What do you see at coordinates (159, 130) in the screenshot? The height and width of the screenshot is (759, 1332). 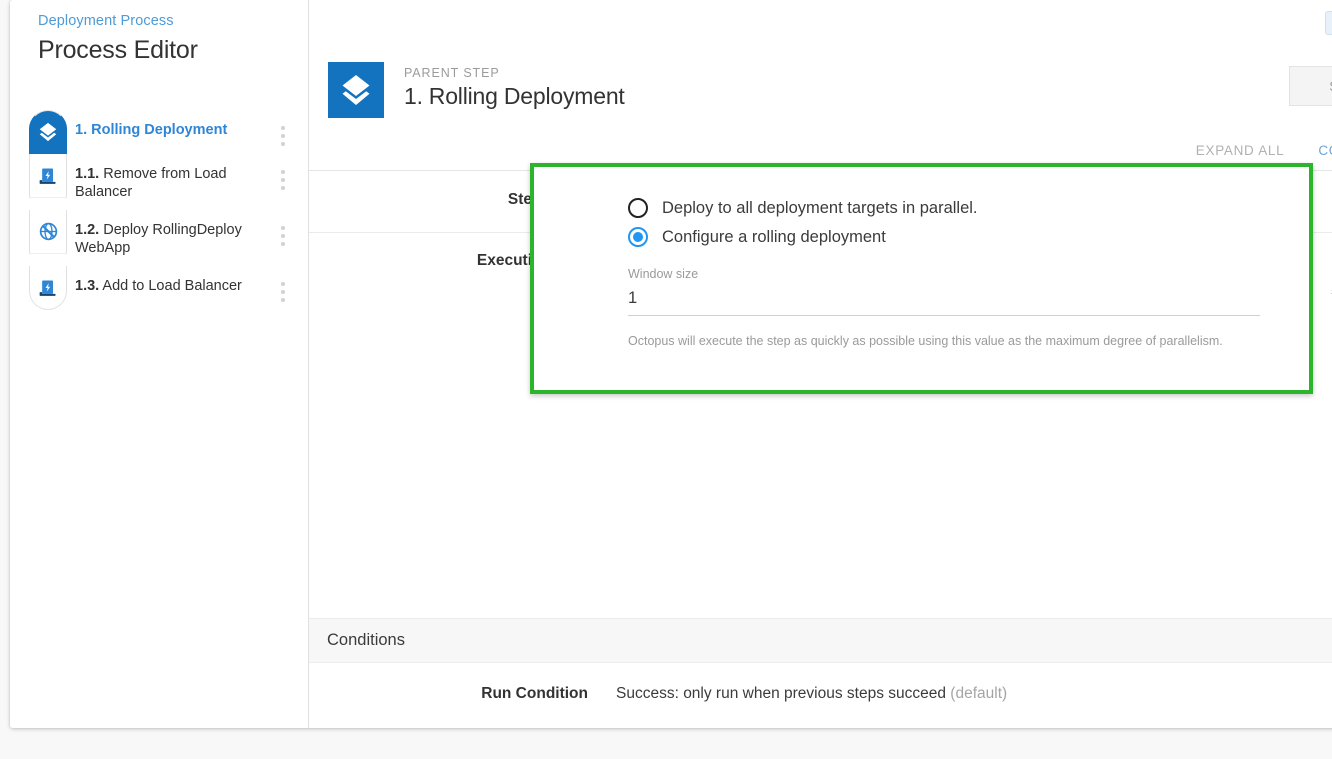 I see `step-title: Rolling Deployment` at bounding box center [159, 130].